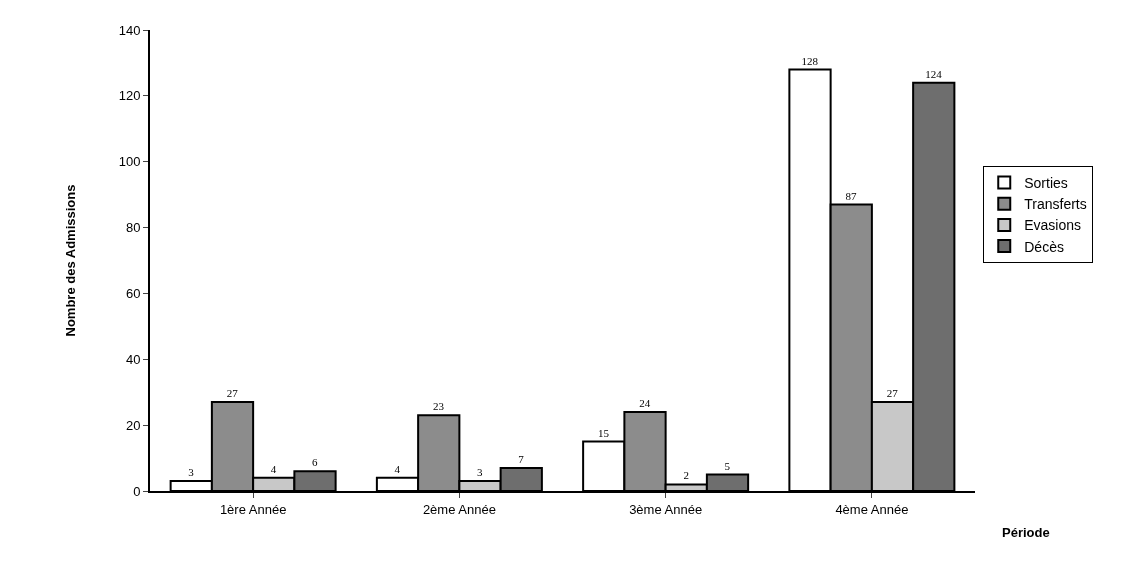 This screenshot has width=1145, height=561. What do you see at coordinates (137, 491) in the screenshot?
I see `y-tick-label: 0` at bounding box center [137, 491].